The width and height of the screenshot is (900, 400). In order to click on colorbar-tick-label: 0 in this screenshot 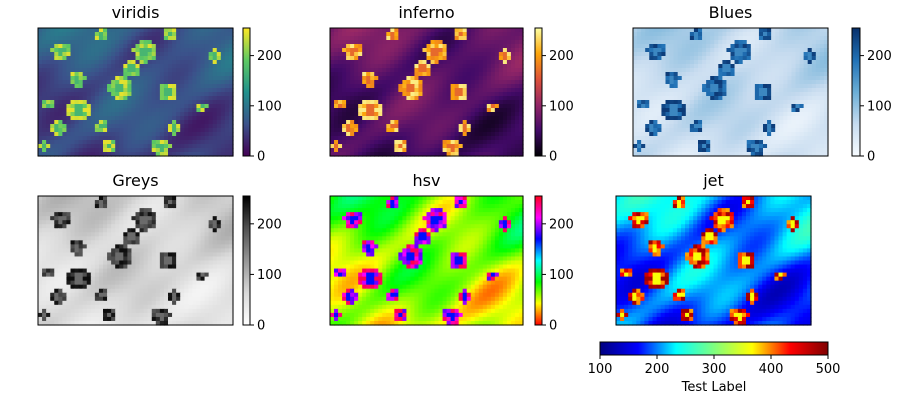, I will do `click(553, 157)`.